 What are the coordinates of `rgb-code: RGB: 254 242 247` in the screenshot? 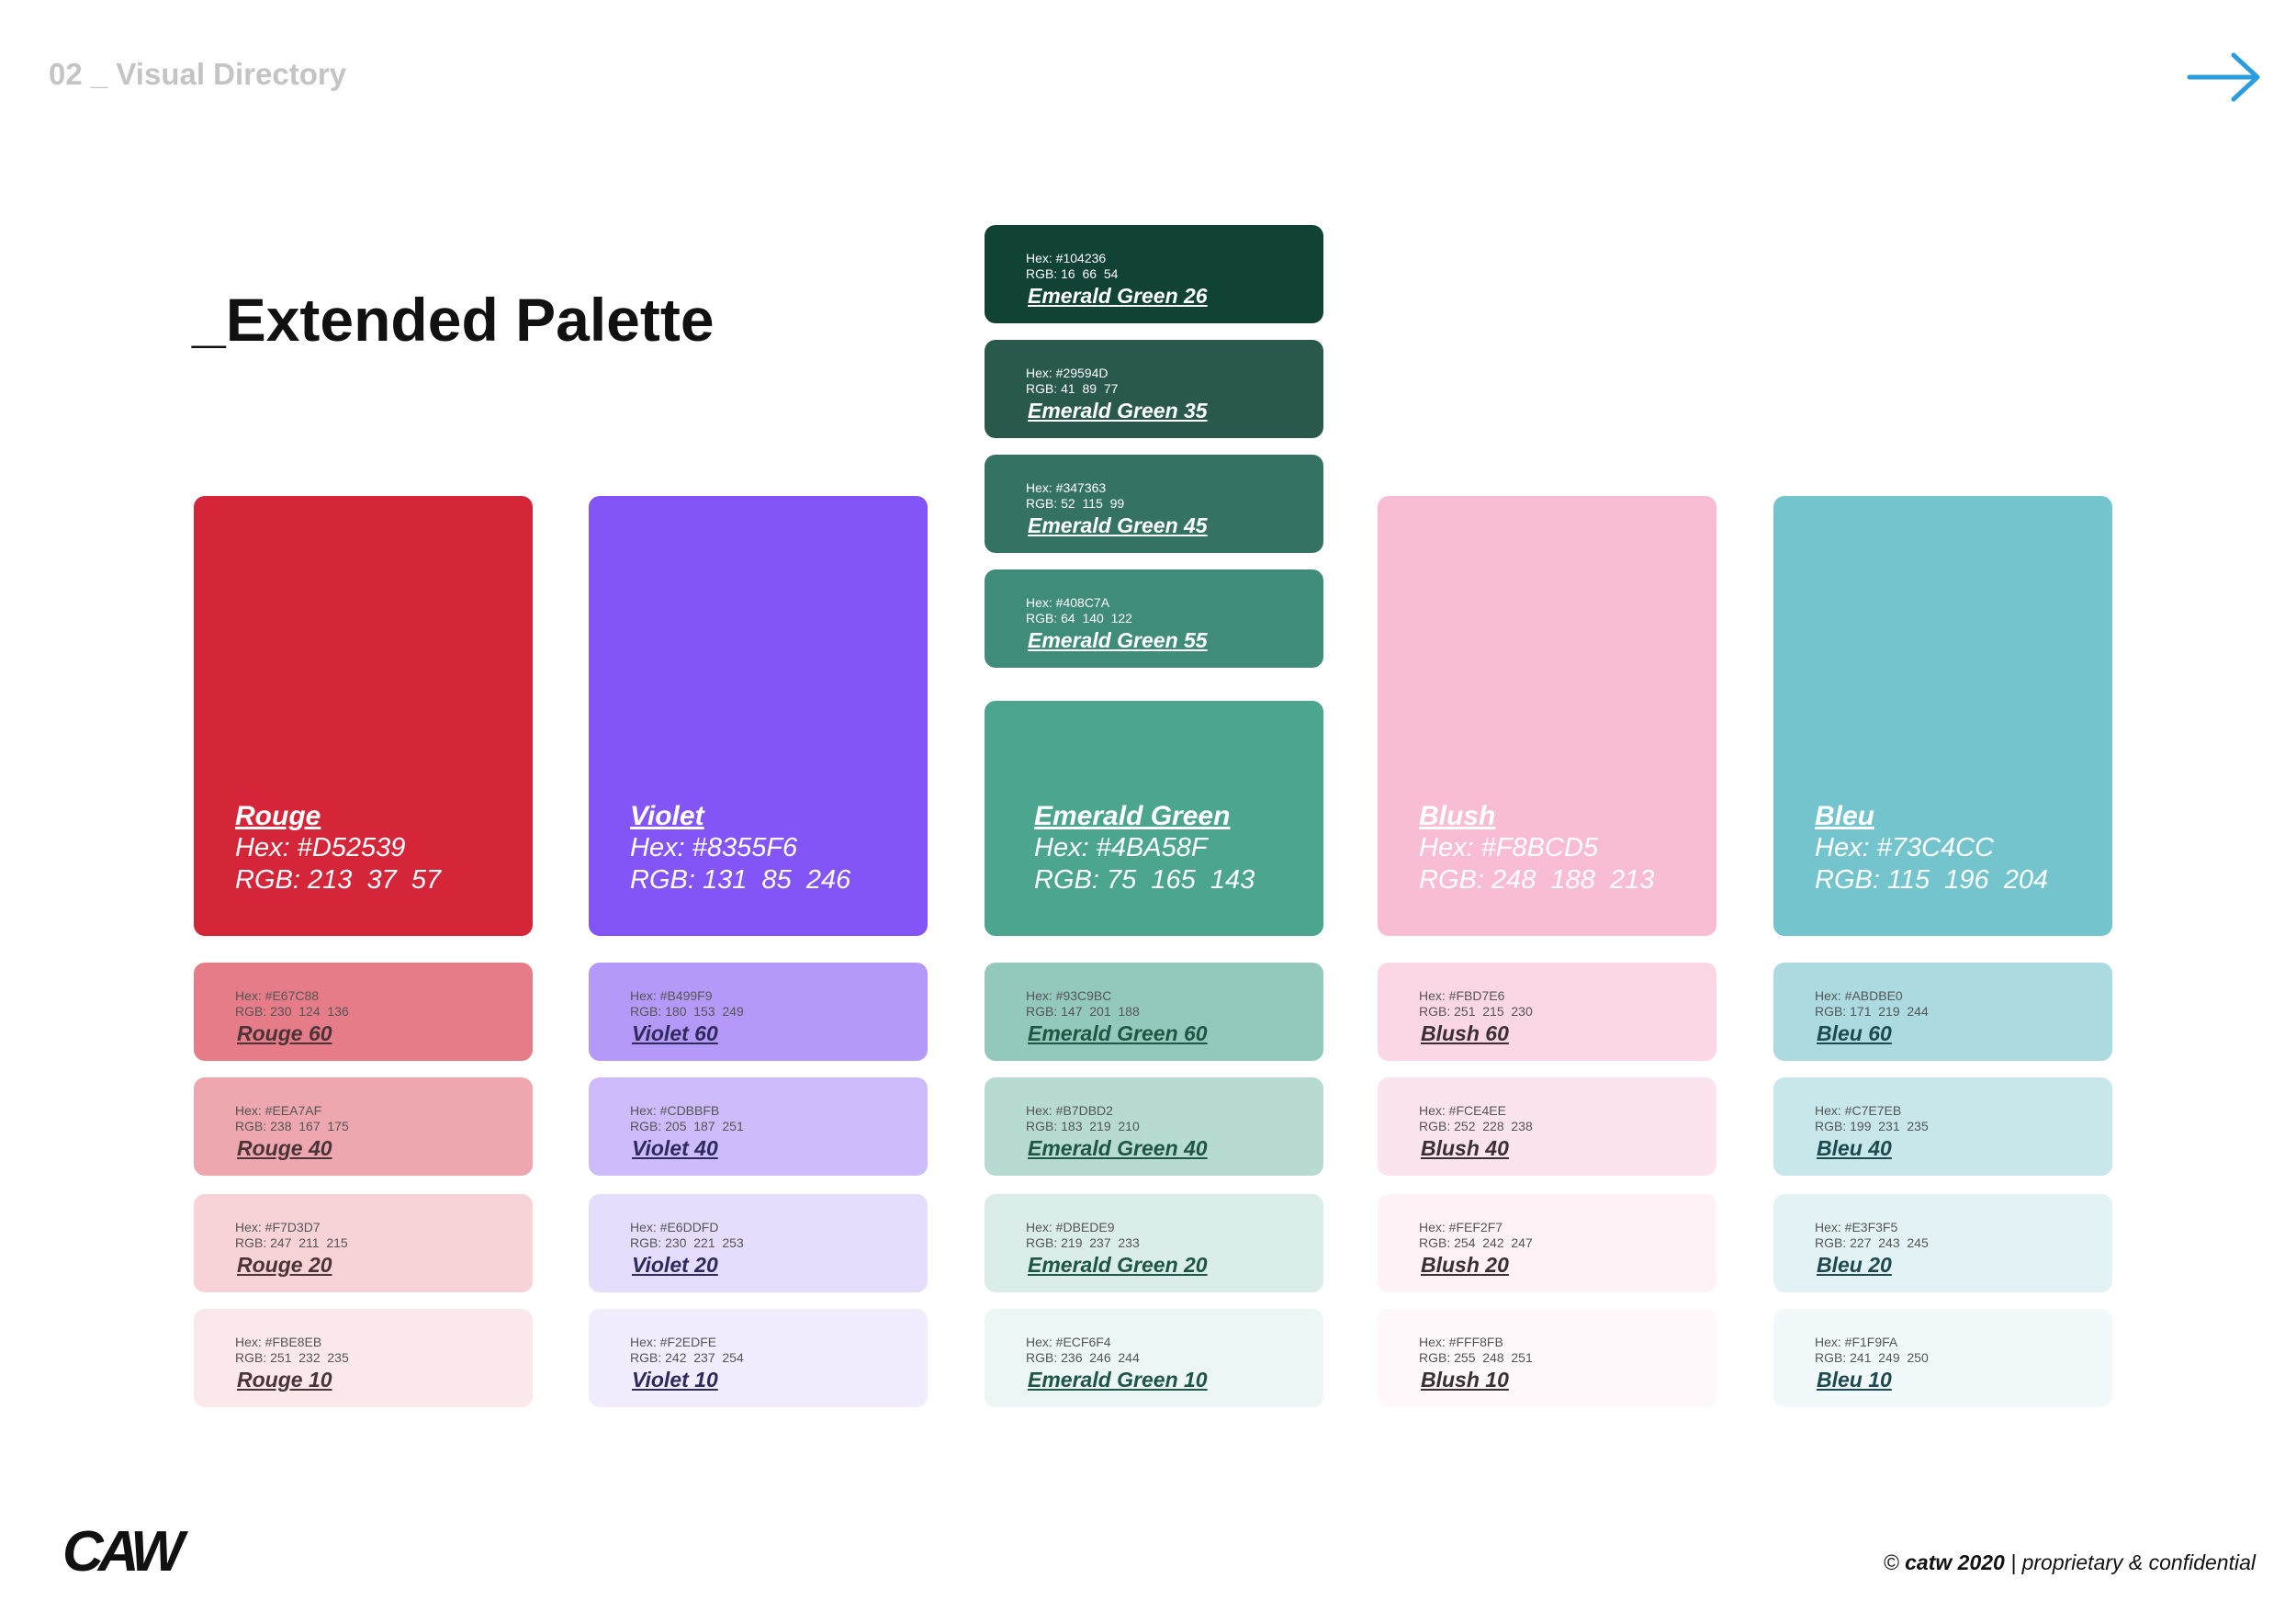 It's located at (1476, 1242).